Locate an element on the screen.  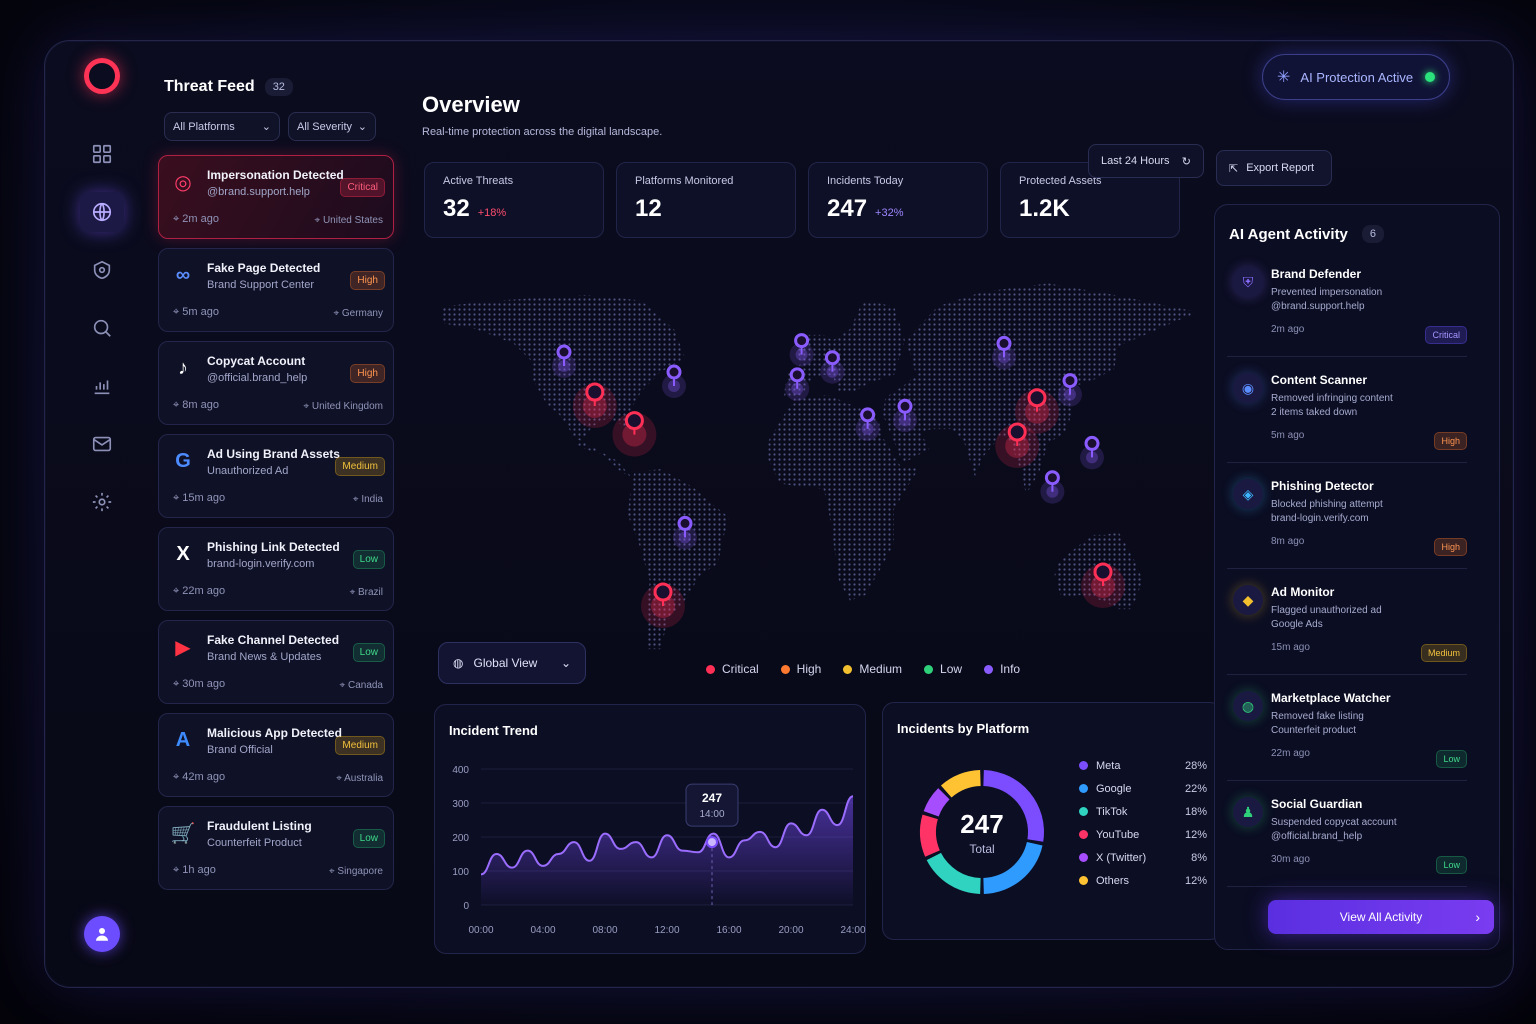
threat-location: ⌖ Canada is located at coordinates (361, 685).